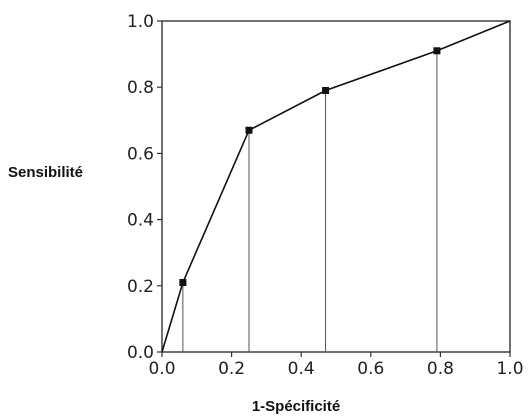 The height and width of the screenshot is (419, 531). I want to click on x-tick-label: 0.2, so click(231, 369).